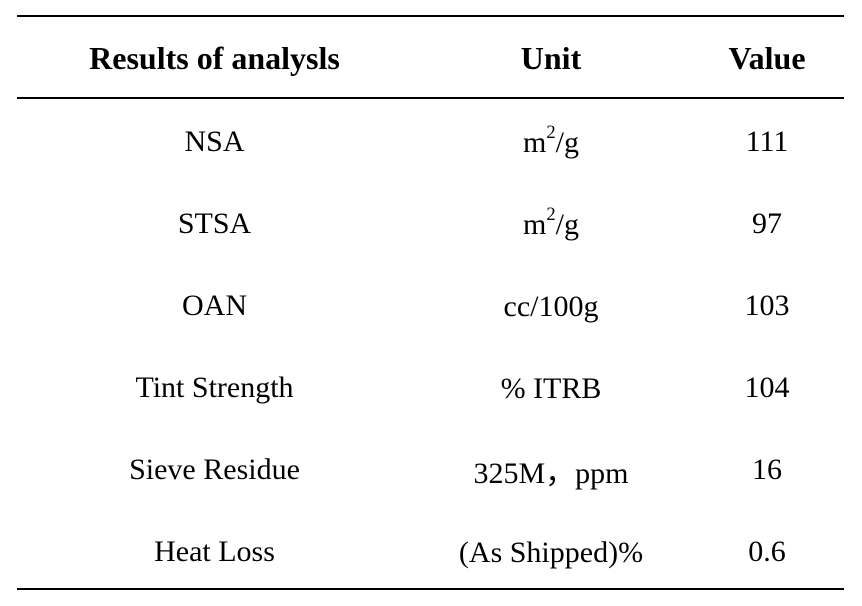 This screenshot has width=862, height=606. What do you see at coordinates (430, 16) in the screenshot?
I see `top-rule` at bounding box center [430, 16].